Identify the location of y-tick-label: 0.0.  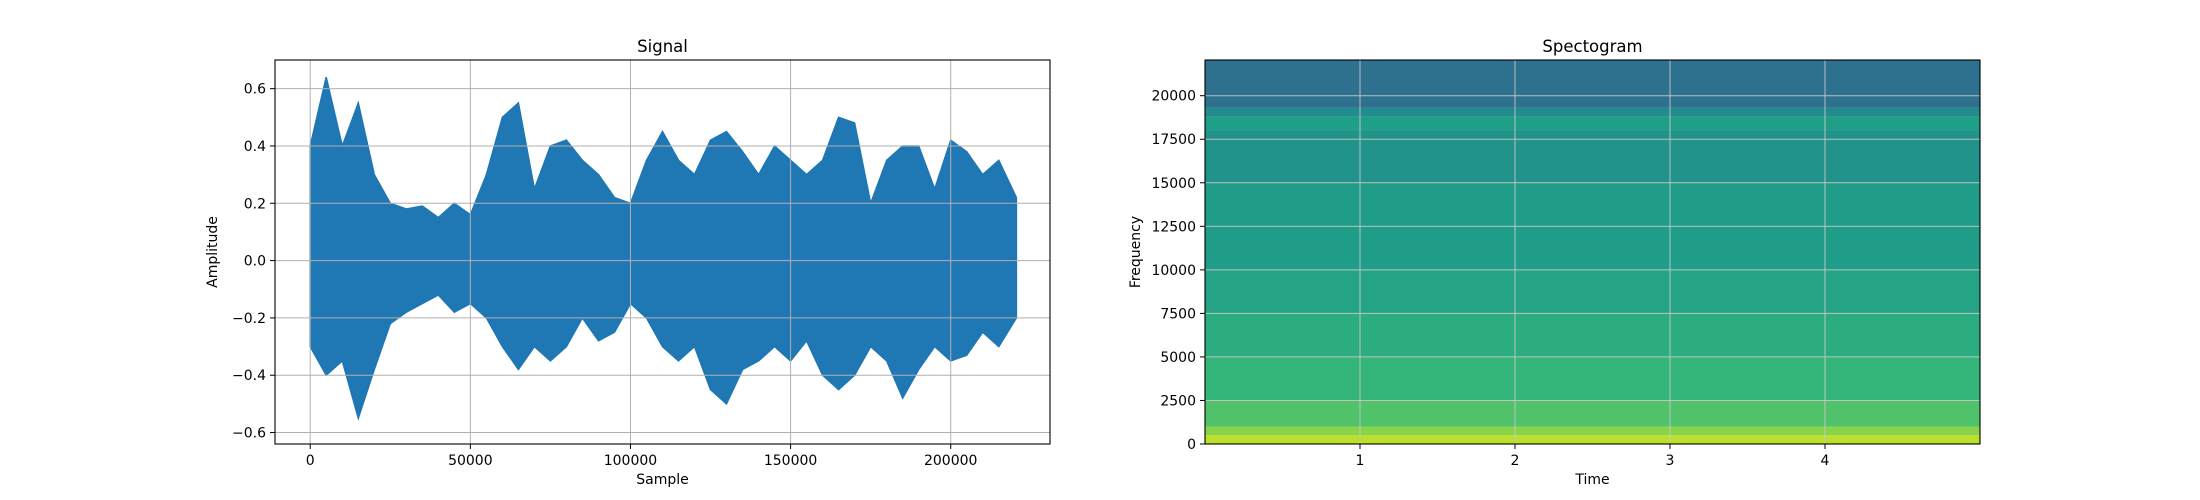
(255, 262).